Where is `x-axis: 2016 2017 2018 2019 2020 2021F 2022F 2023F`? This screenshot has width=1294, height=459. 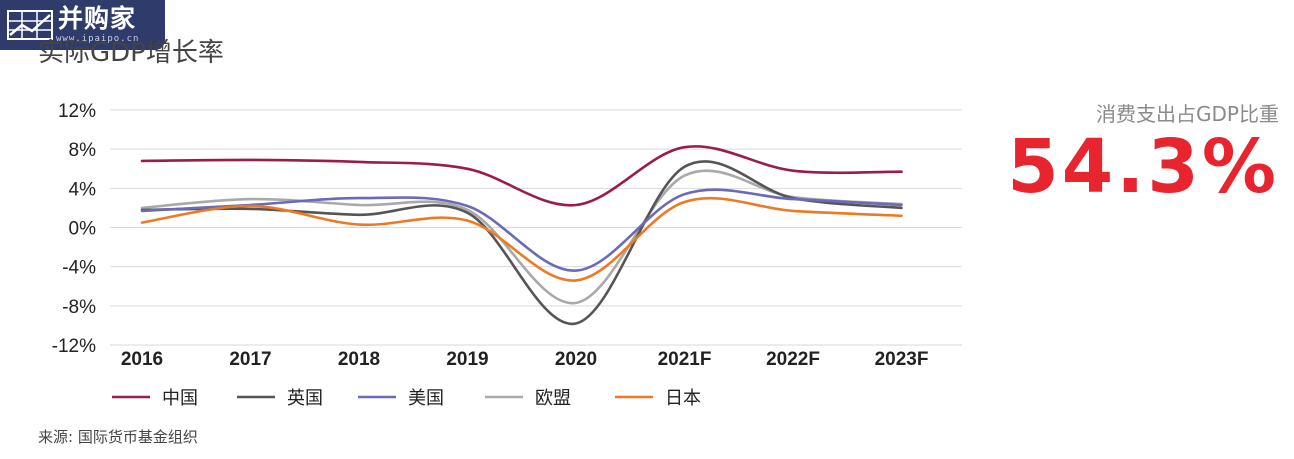
x-axis: 2016 2017 2018 2019 2020 2021F 2022F 2023F is located at coordinates (525, 359).